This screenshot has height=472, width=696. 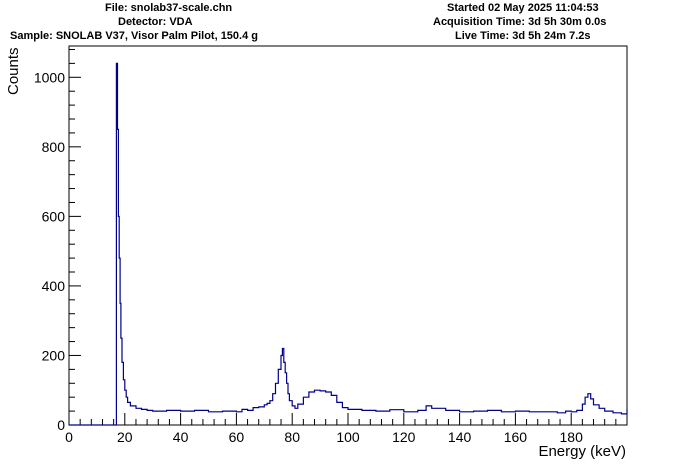 I want to click on x-tick-label: 60, so click(x=237, y=437).